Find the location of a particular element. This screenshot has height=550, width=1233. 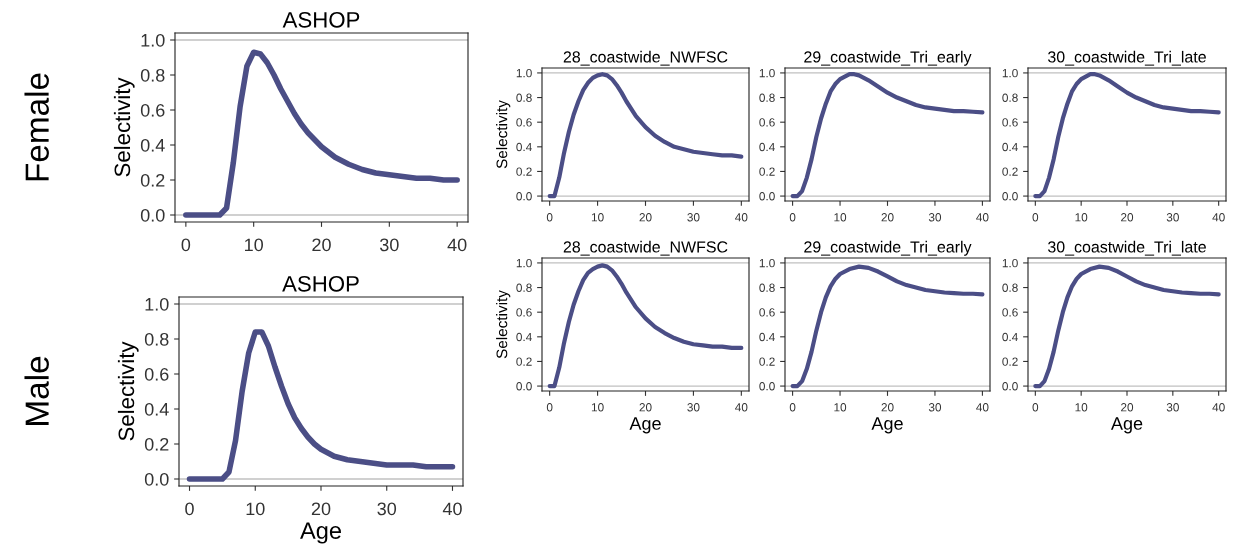

text: Male is located at coordinates (36, 390).